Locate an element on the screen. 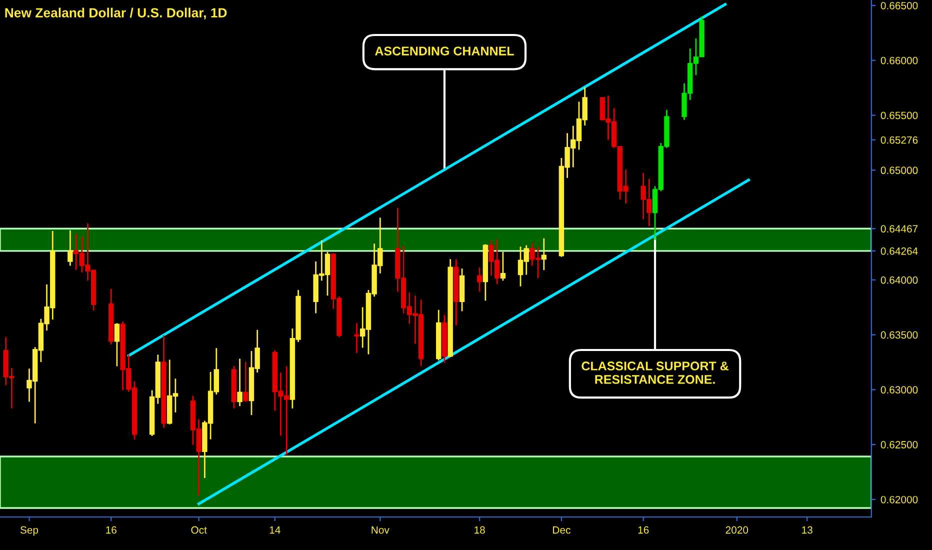 This screenshot has width=932, height=550. x-tick-label: 2020 is located at coordinates (737, 530).